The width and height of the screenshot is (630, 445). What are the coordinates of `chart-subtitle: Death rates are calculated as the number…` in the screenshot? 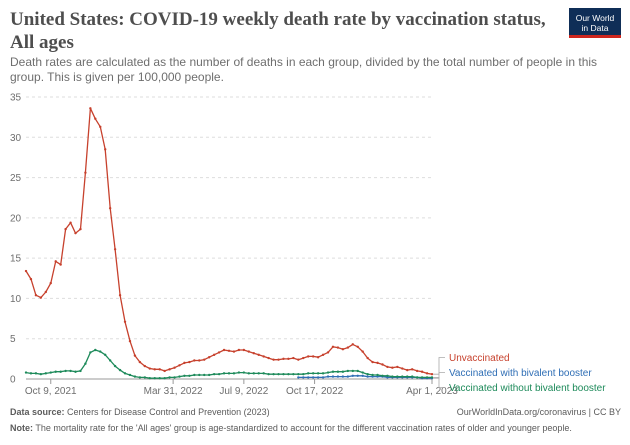 It's located at (304, 69).